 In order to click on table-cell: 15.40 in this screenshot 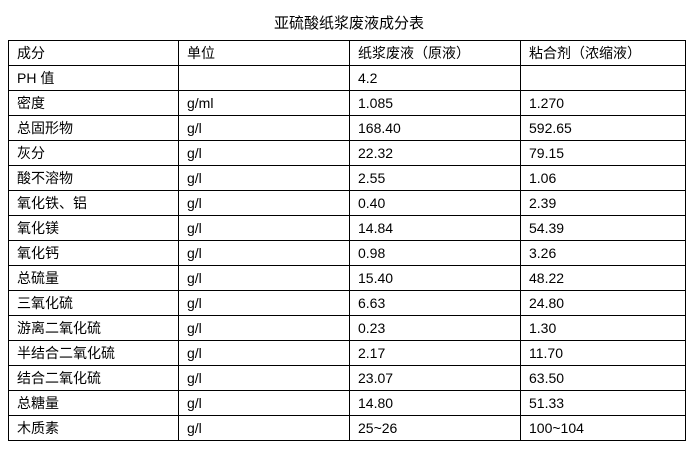, I will do `click(435, 278)`.